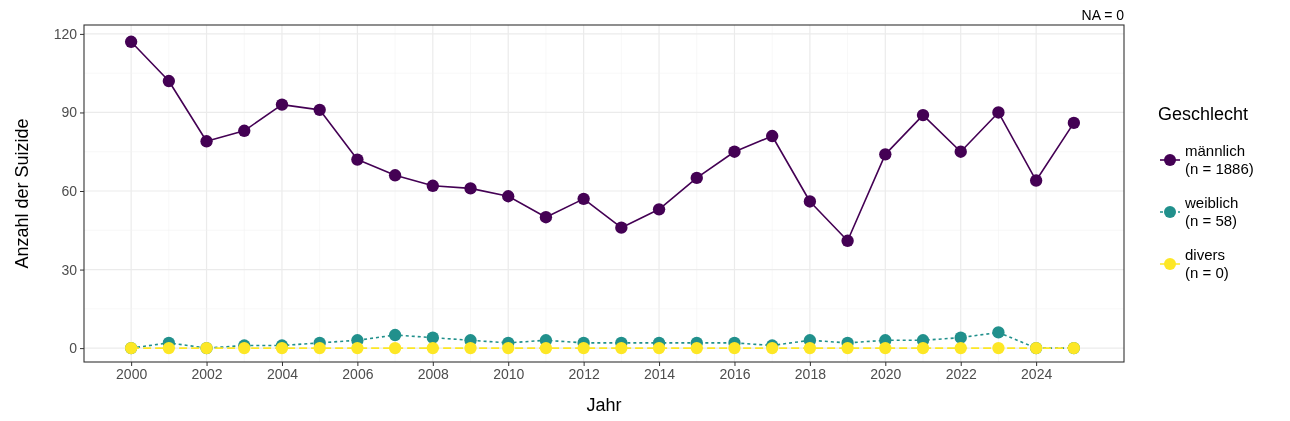 The height and width of the screenshot is (421, 1290). What do you see at coordinates (1207, 263) in the screenshot?
I see `legend-label: divers (n = 0)` at bounding box center [1207, 263].